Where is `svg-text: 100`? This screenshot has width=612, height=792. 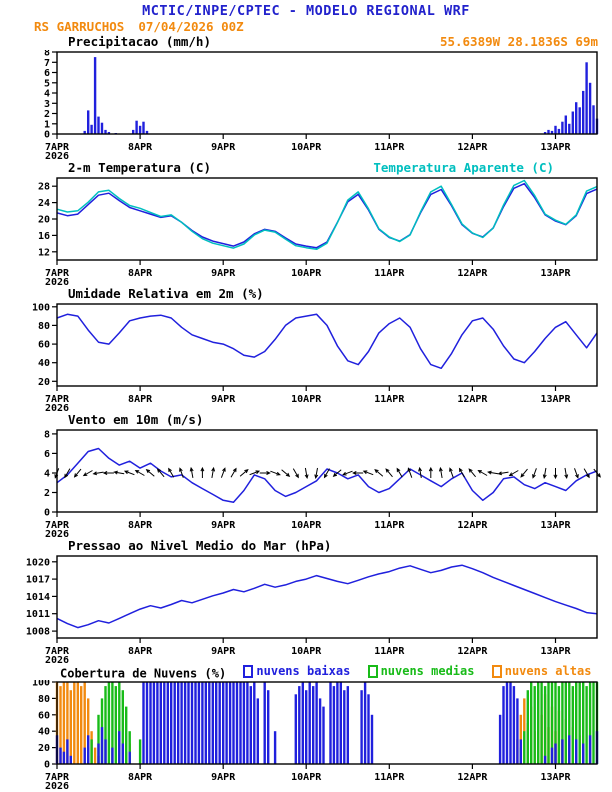
svg-text: 100 is located at coordinates (41, 307).